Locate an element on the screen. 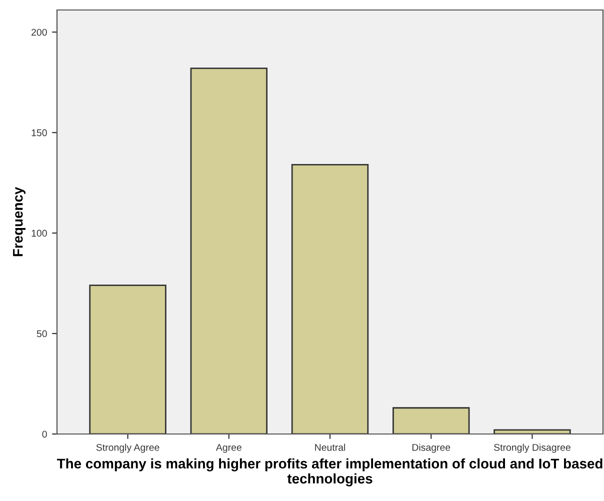  y-tick-label: 100 is located at coordinates (39, 233).